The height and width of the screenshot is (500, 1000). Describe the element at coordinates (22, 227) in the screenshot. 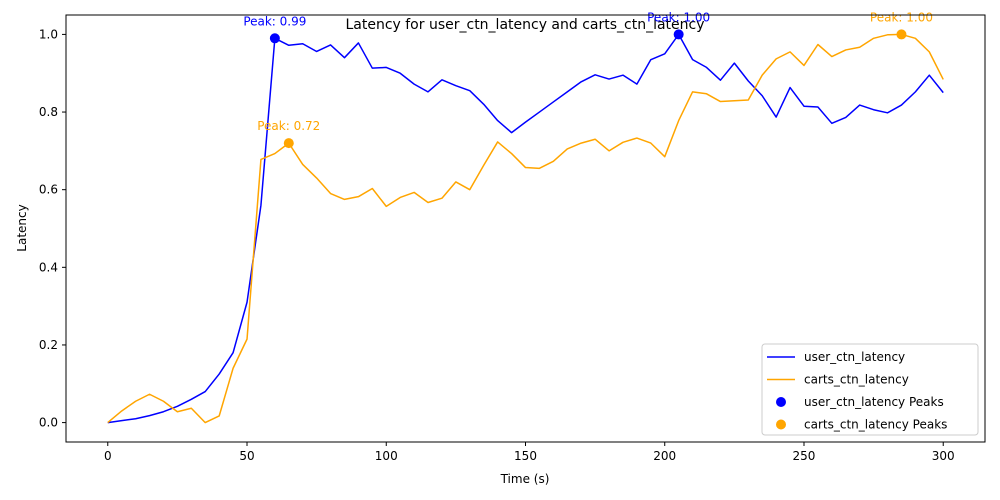

I see `y-axis-label: Latency` at that location.